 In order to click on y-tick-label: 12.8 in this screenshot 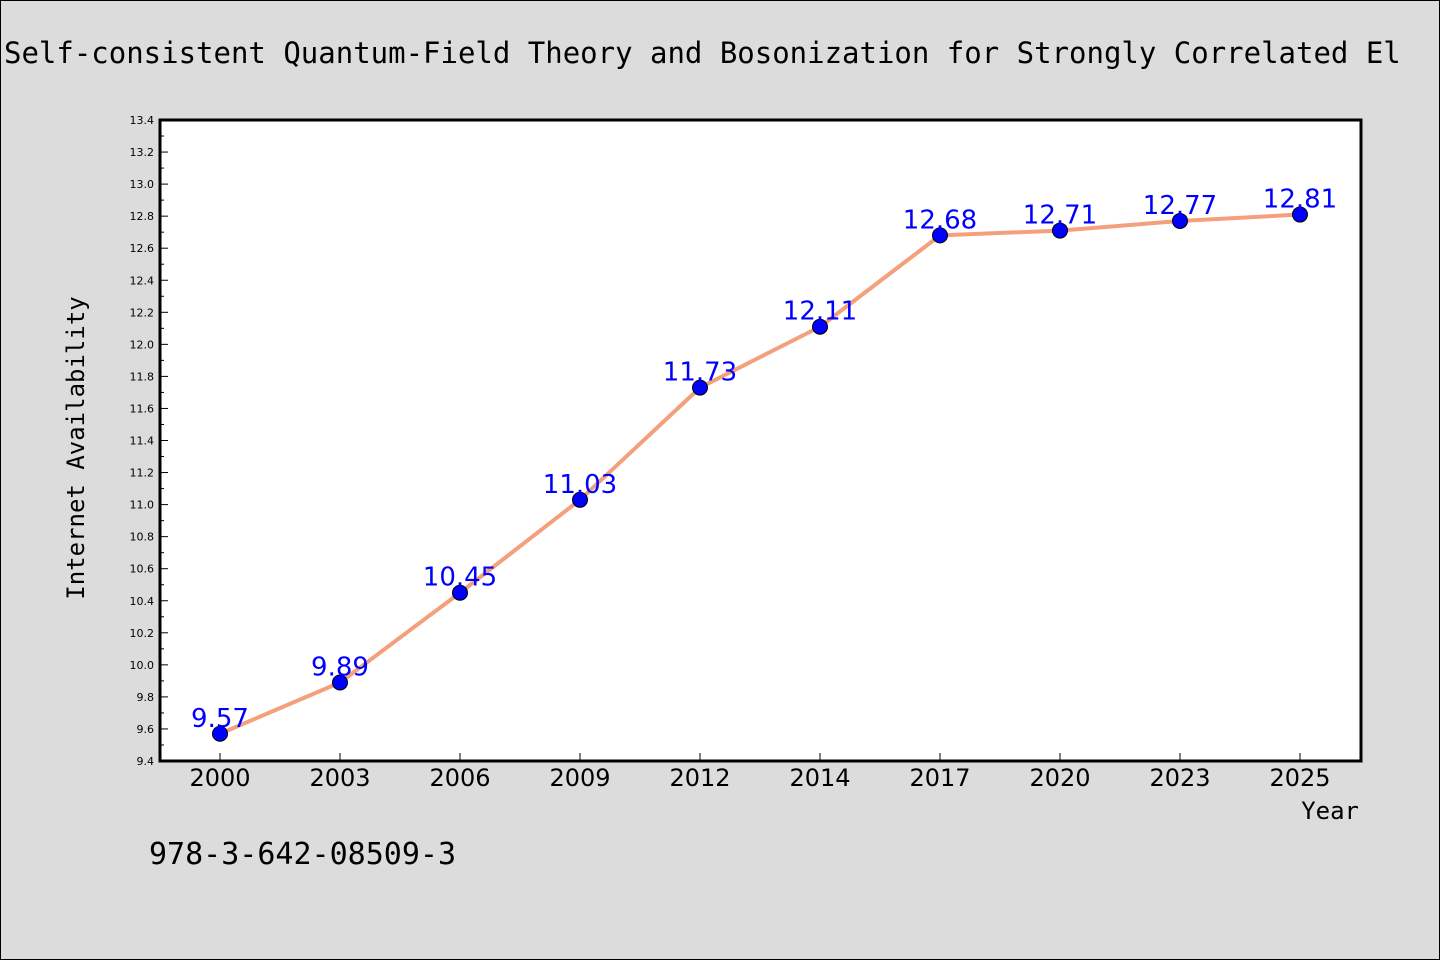, I will do `click(142, 216)`.